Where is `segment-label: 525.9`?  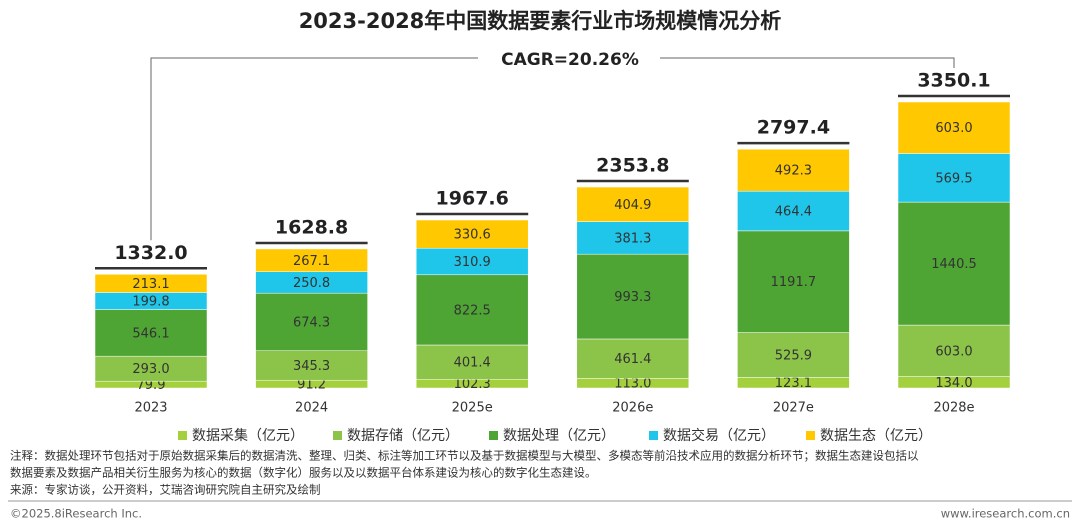 segment-label: 525.9 is located at coordinates (793, 356).